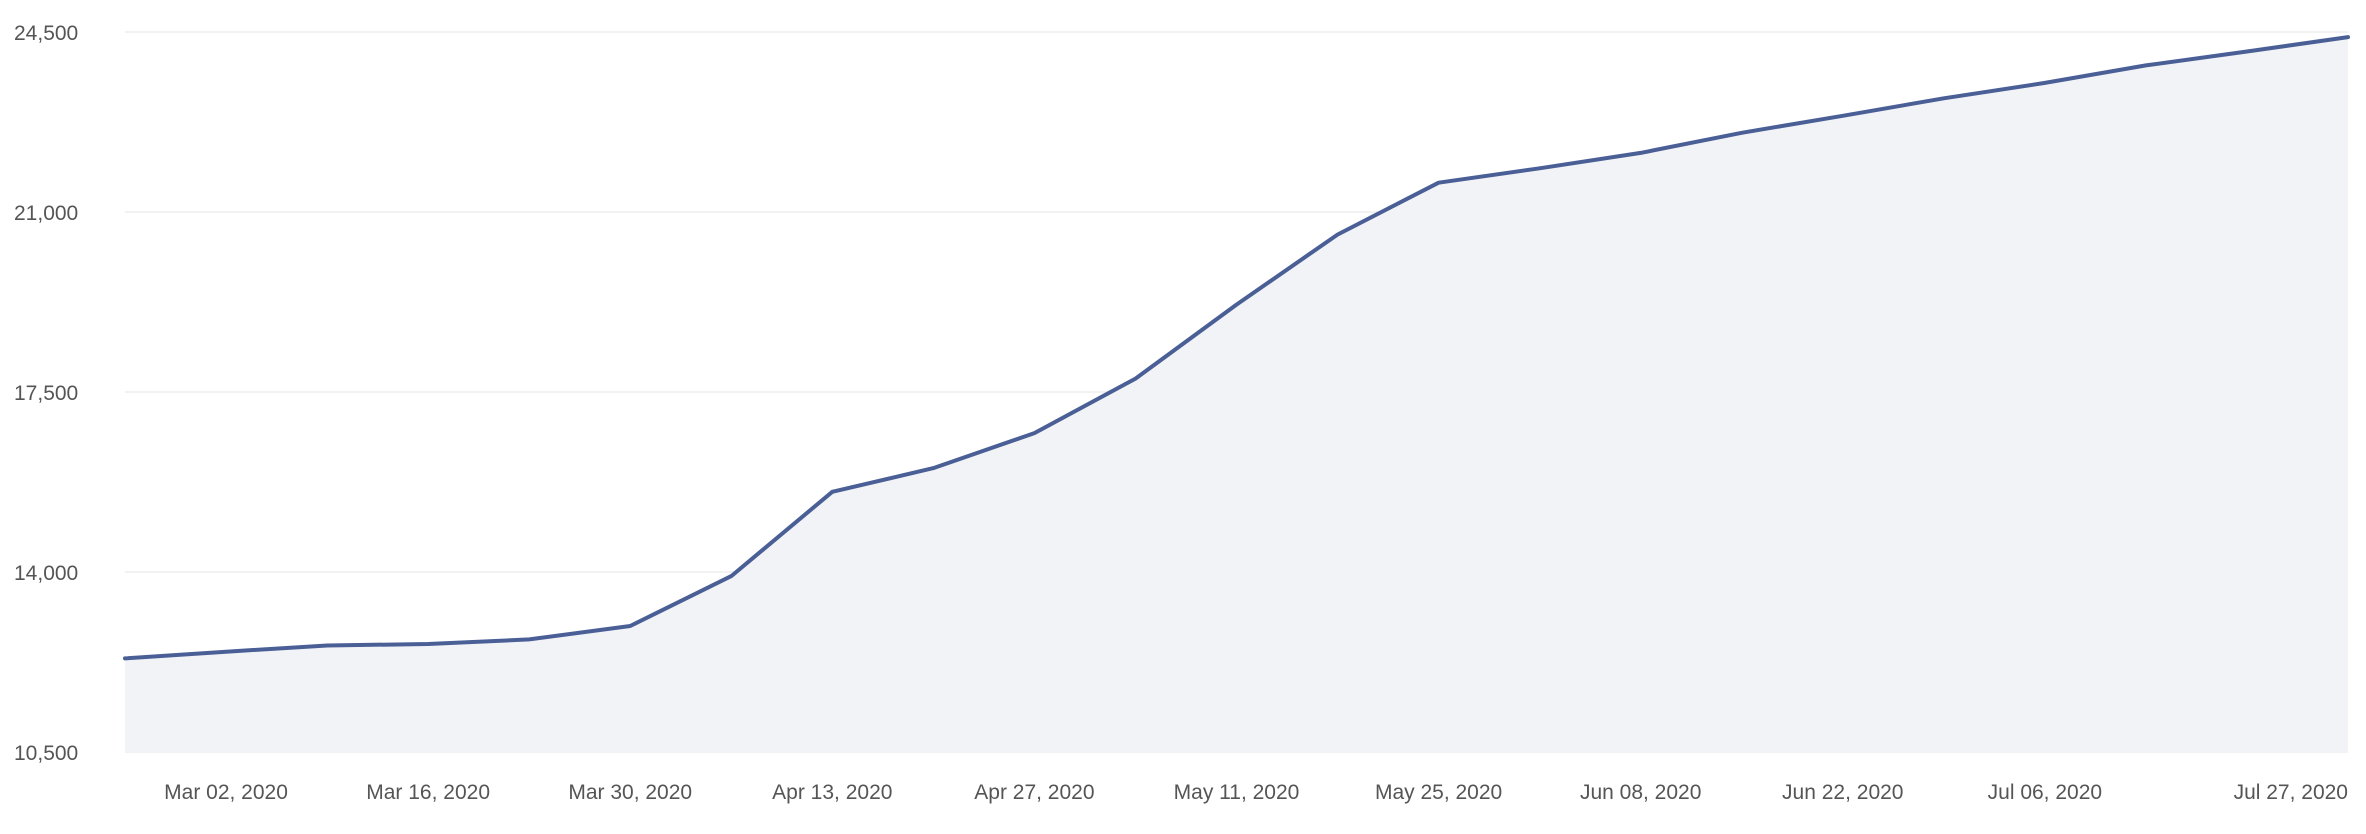 This screenshot has width=2366, height=834. What do you see at coordinates (2291, 792) in the screenshot?
I see `x-tick-label: Jul 27, 2020` at bounding box center [2291, 792].